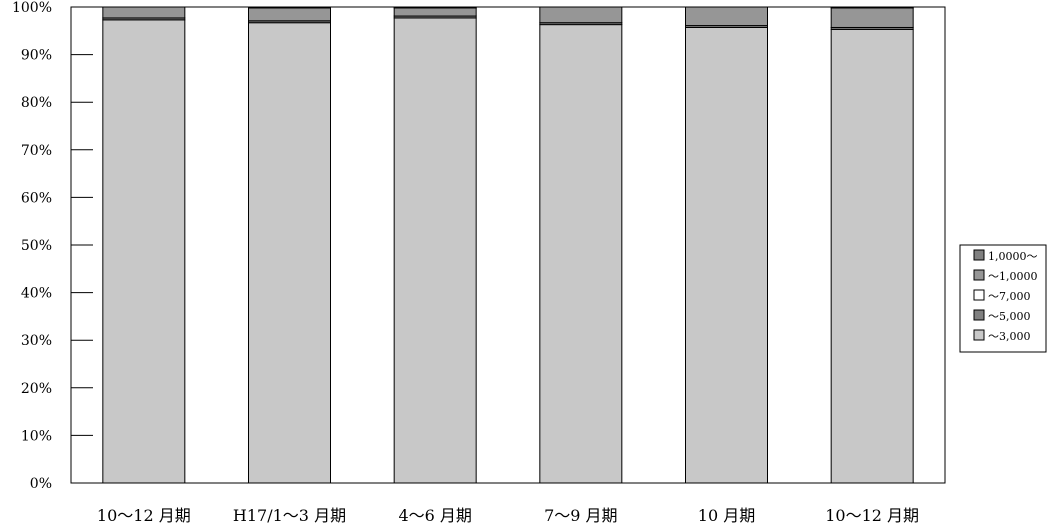  What do you see at coordinates (1013, 256) in the screenshot?
I see `legend-label: 1,0000～` at bounding box center [1013, 256].